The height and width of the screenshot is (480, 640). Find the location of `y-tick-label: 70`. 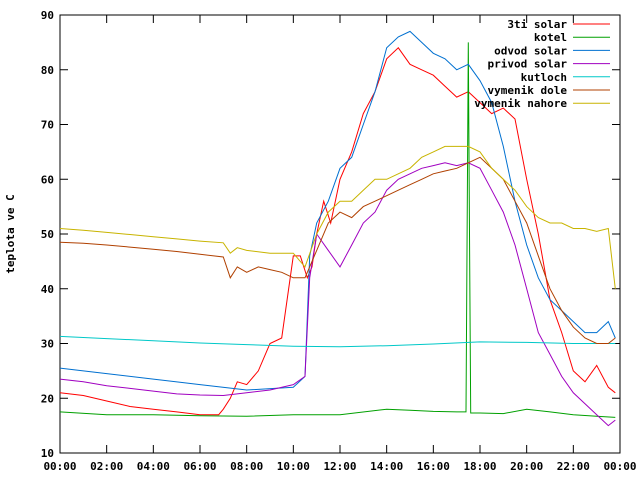

y-tick-label: 70 is located at coordinates (47, 125).